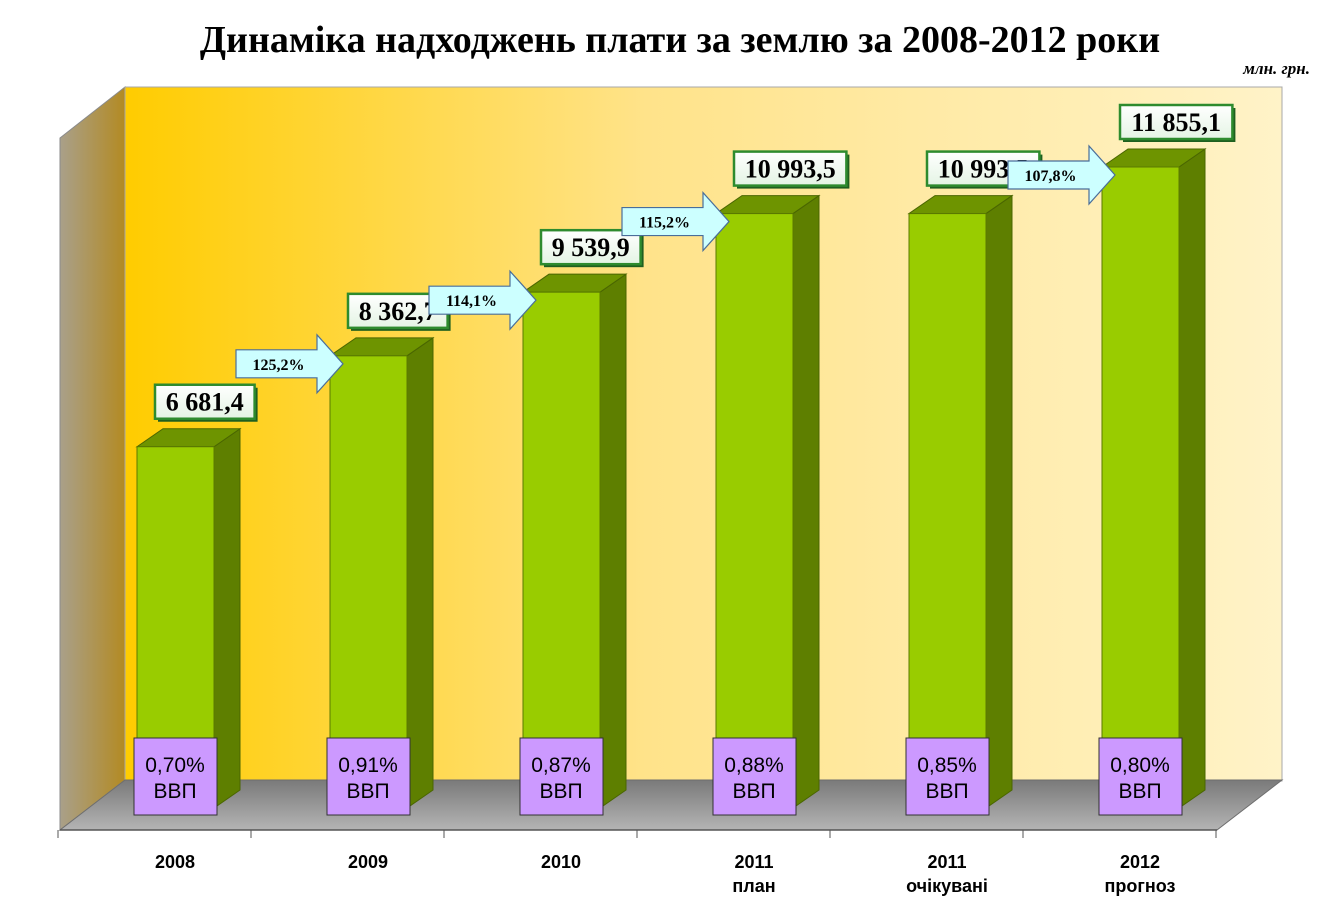 This screenshot has height=911, width=1338. I want to click on x-tick-label: 2008, so click(175, 862).